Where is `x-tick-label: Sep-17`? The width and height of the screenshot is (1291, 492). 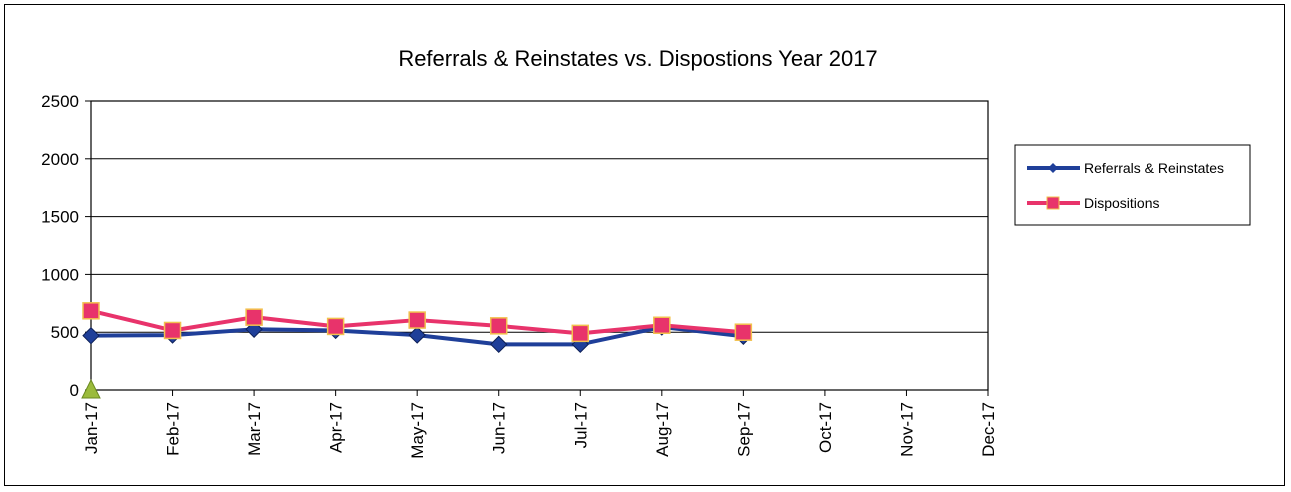 x-tick-label: Sep-17 is located at coordinates (743, 429).